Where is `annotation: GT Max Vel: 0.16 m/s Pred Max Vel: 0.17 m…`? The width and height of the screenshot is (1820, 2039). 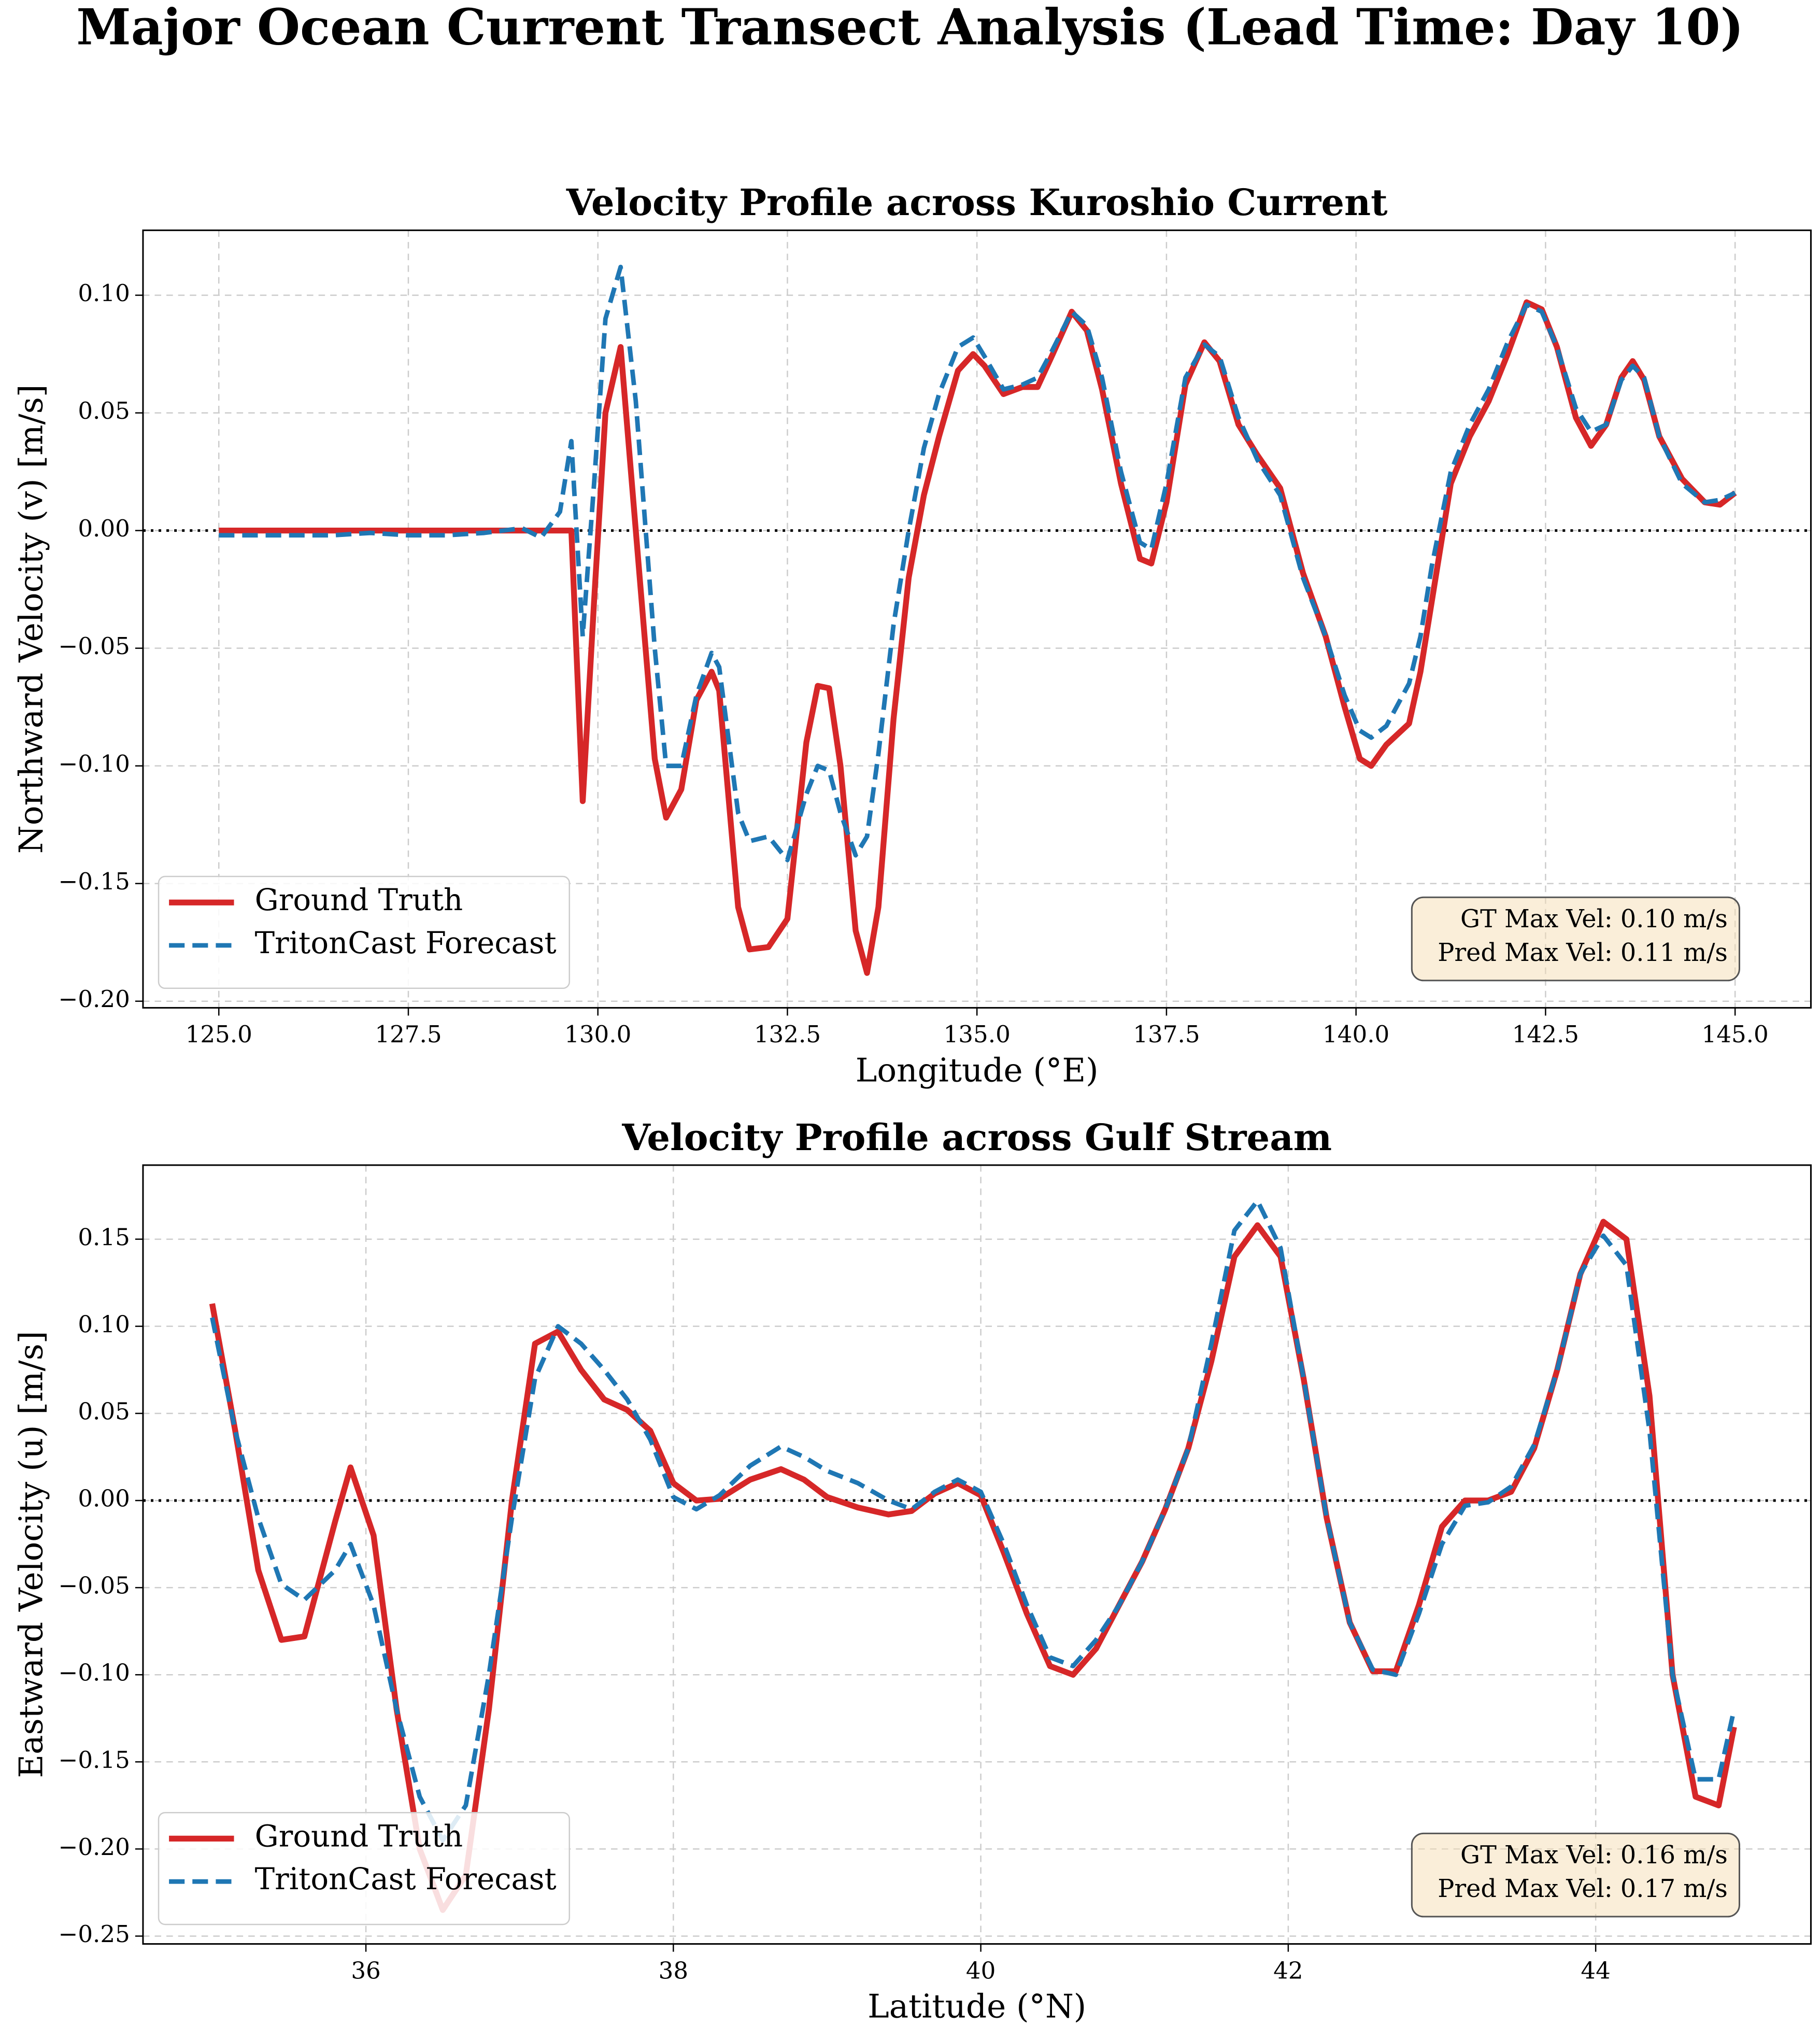
annotation: GT Max Vel: 0.16 m/s Pred Max Vel: 0.17 m… is located at coordinates (1575, 1875).